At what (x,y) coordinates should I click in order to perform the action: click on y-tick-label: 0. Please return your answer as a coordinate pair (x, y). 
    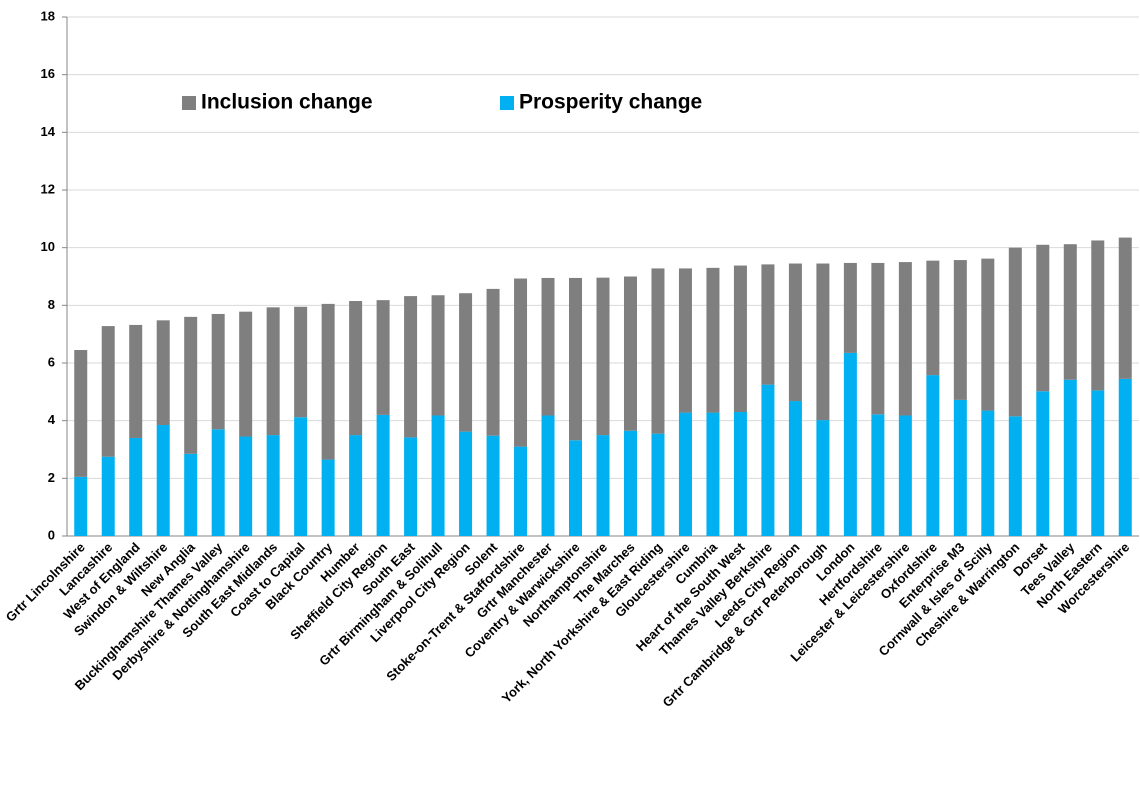
    Looking at the image, I should click on (51, 534).